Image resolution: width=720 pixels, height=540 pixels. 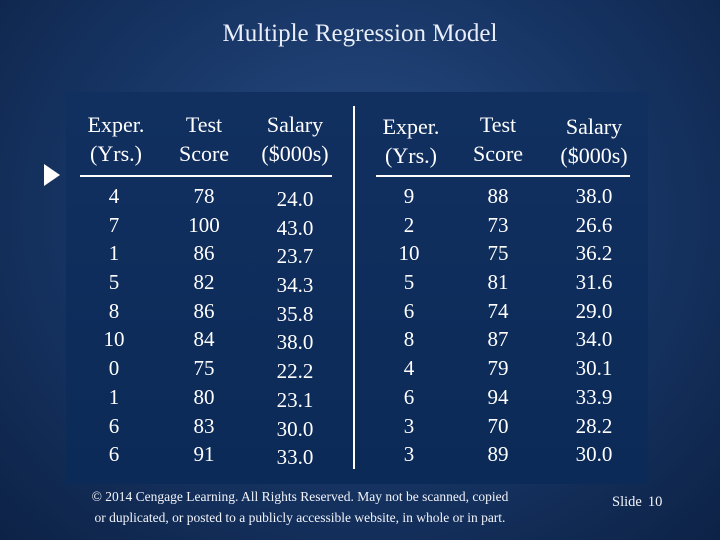 I want to click on header-experience-left: Exper. (Yrs.), so click(x=116, y=139).